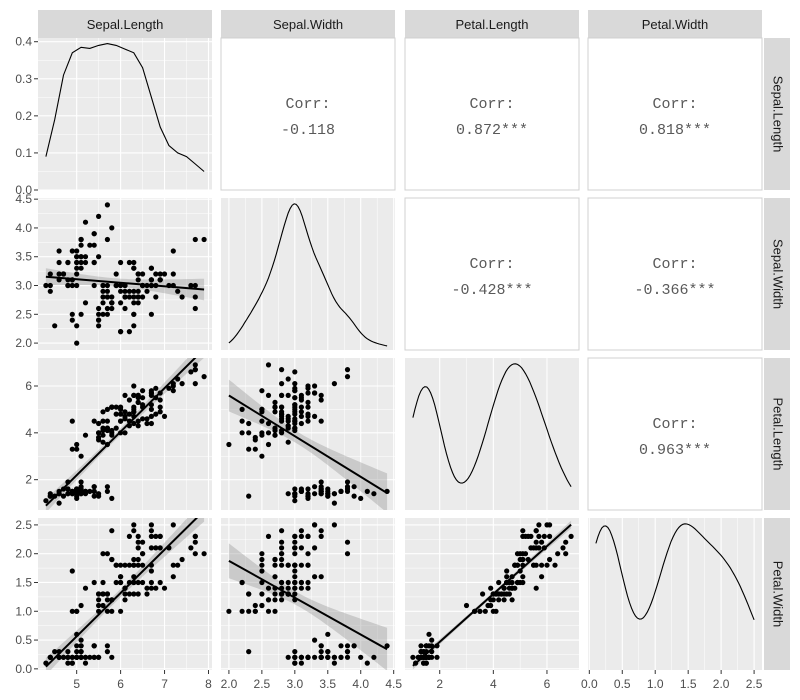  What do you see at coordinates (23, 257) in the screenshot?
I see `y-tick-label: 3.5` at bounding box center [23, 257].